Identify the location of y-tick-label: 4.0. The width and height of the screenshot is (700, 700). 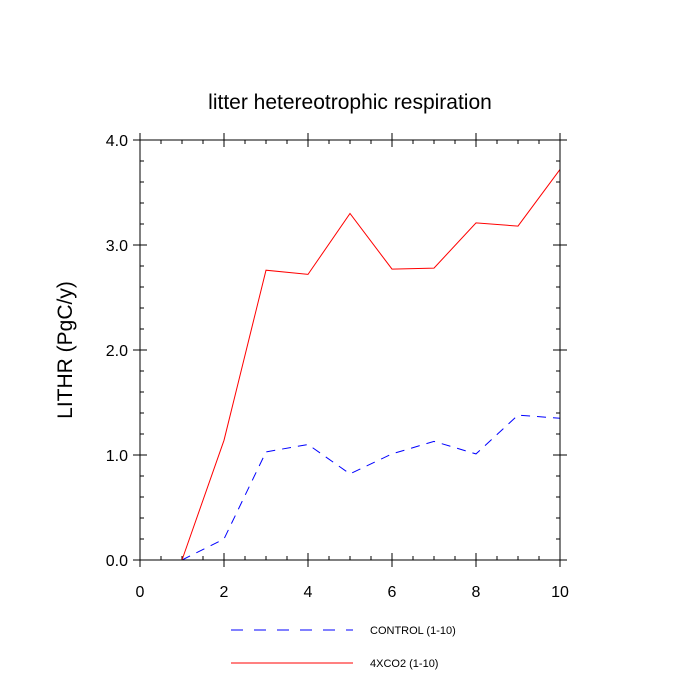
(117, 141).